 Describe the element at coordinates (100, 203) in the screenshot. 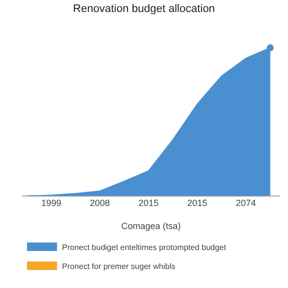

I see `x-tick-label: 2008` at that location.